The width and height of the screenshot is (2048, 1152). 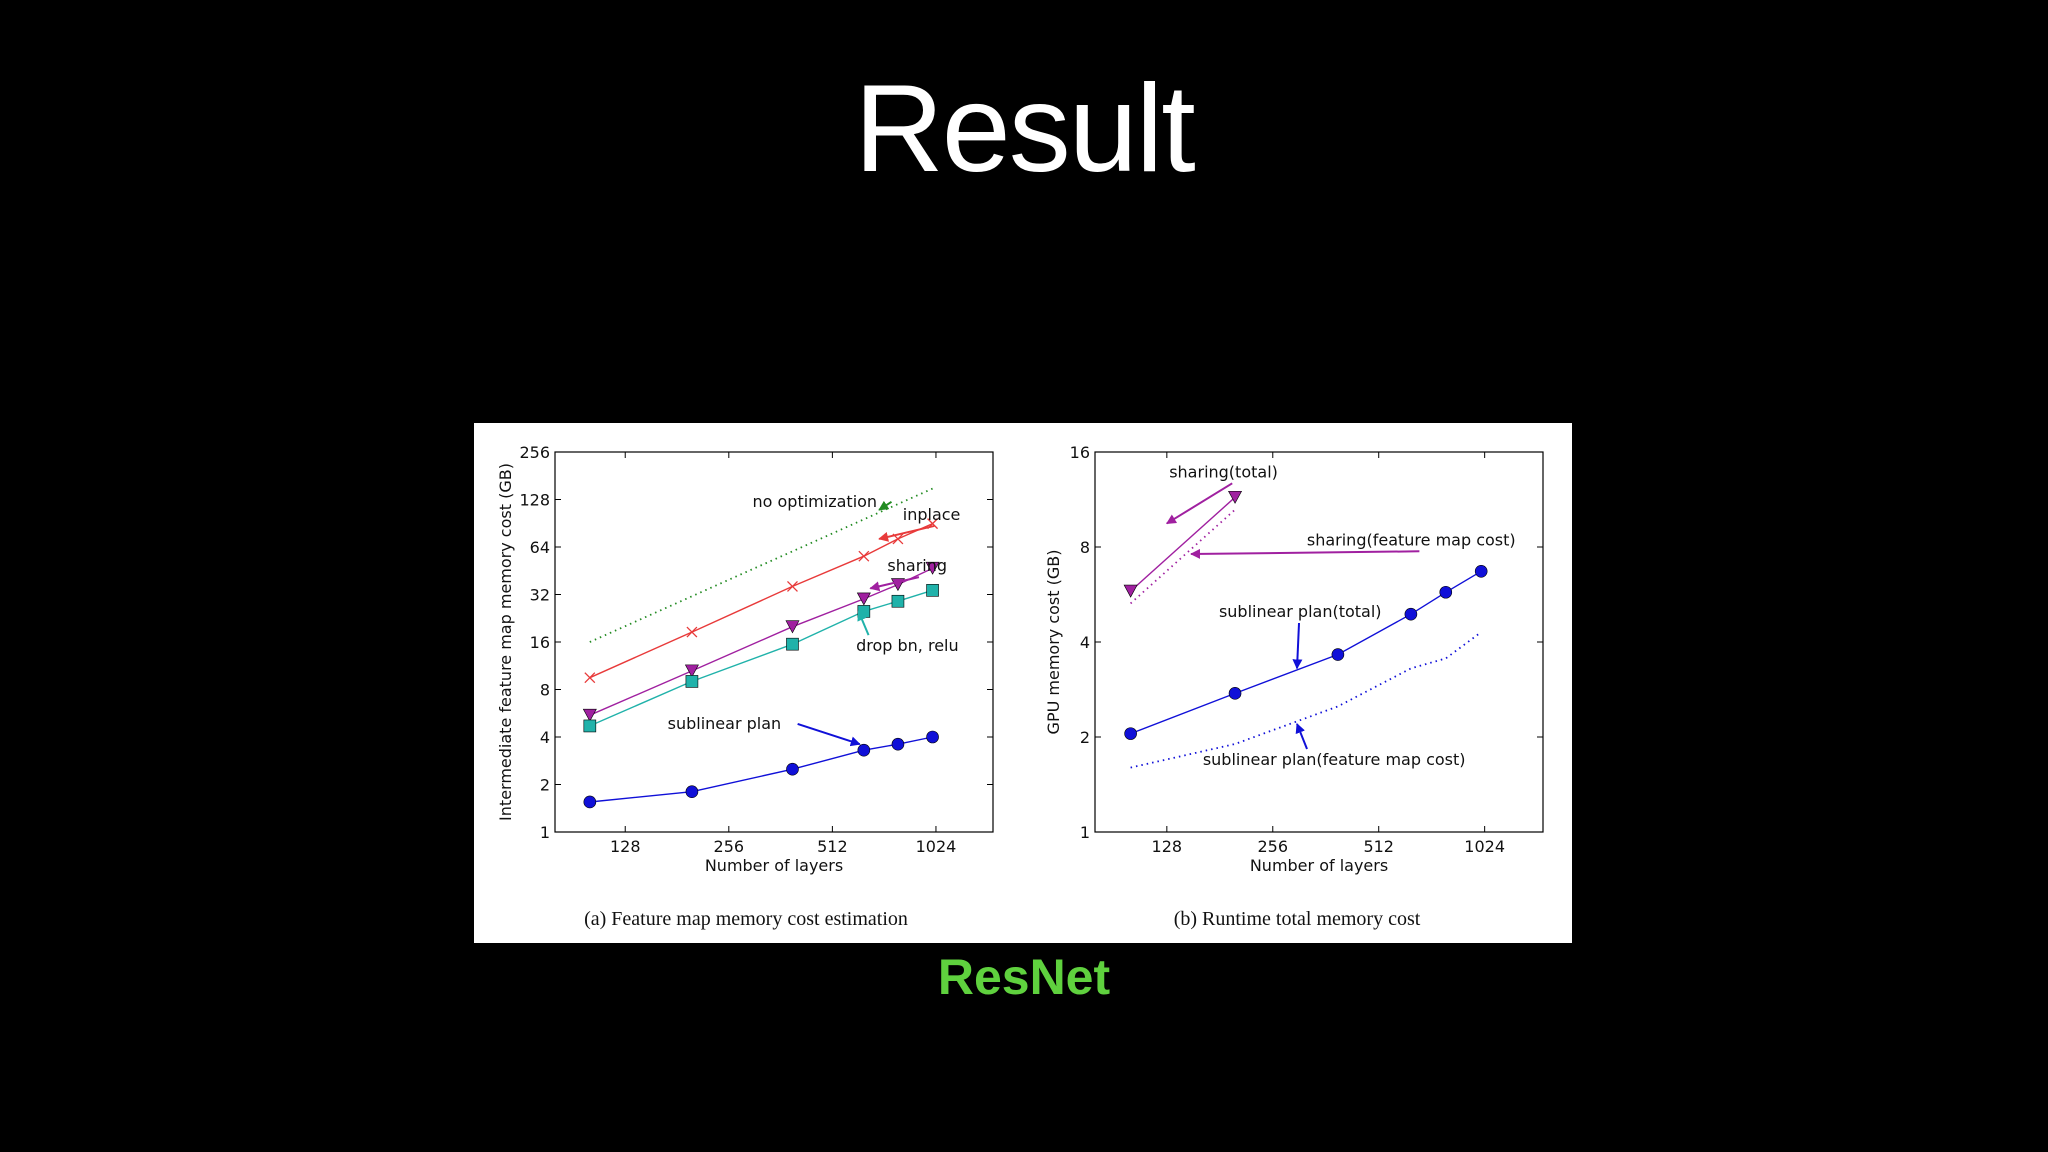 What do you see at coordinates (1411, 539) in the screenshot?
I see `annotation-label: sharing(feature map cost)` at bounding box center [1411, 539].